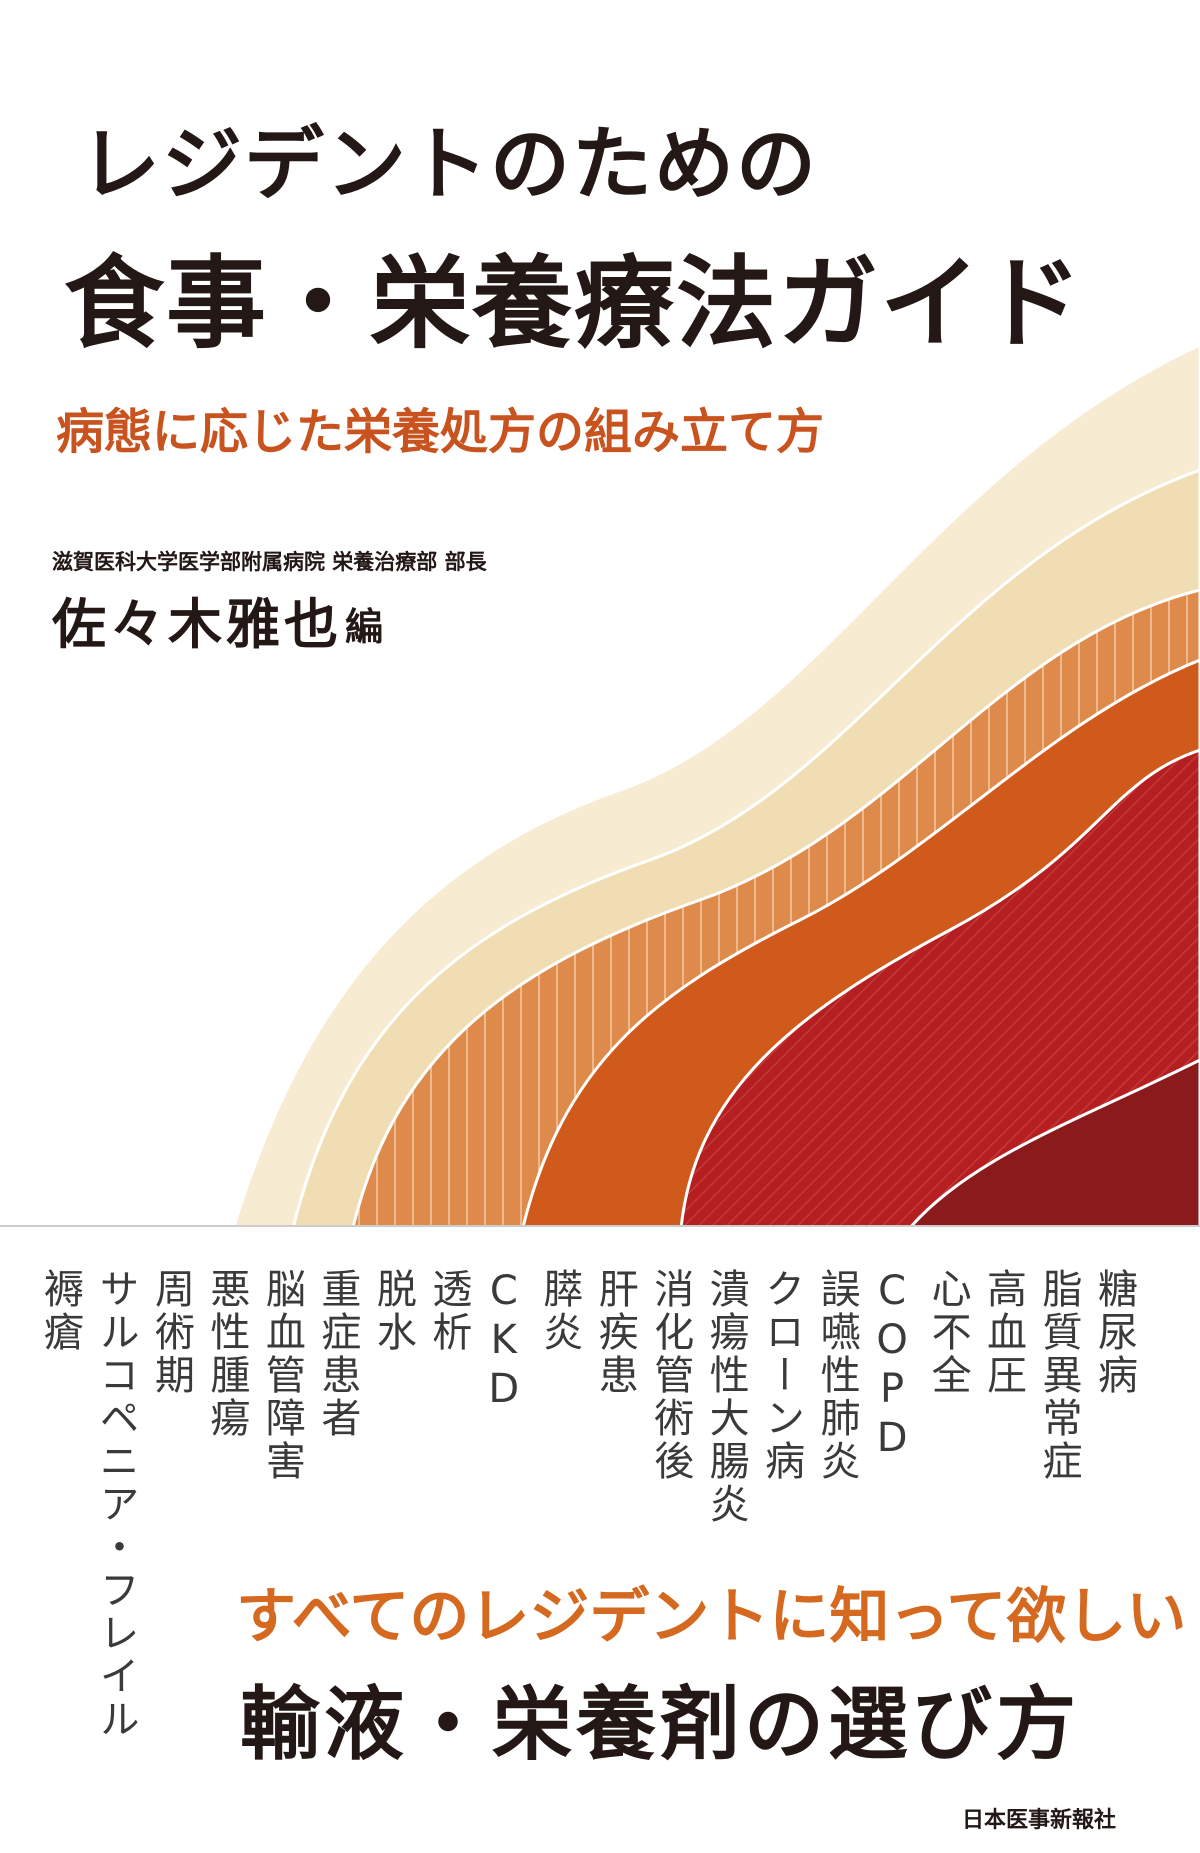 The height and width of the screenshot is (1853, 1200). What do you see at coordinates (614, 1332) in the screenshot?
I see `topic: 肝疾患` at bounding box center [614, 1332].